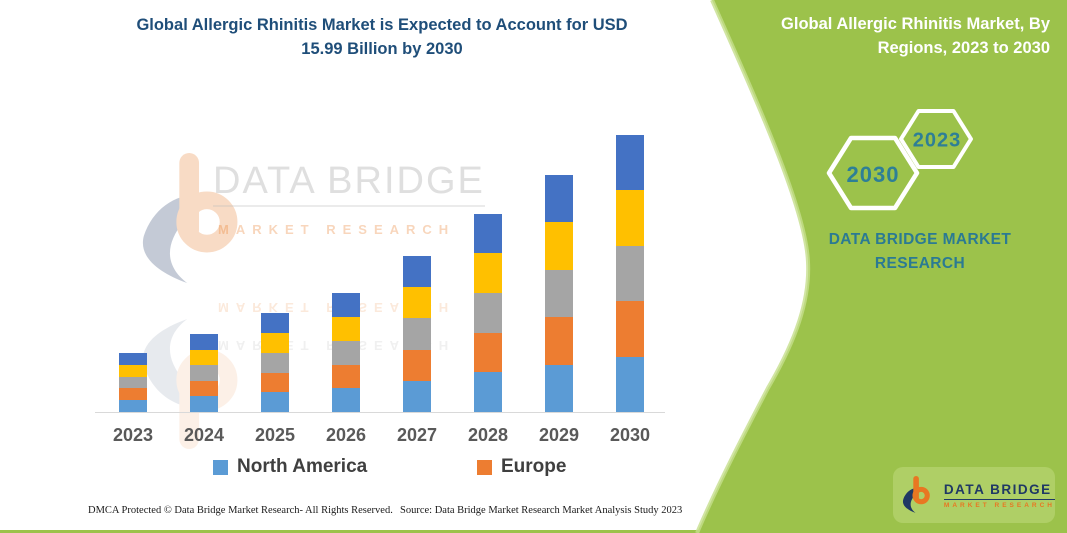  What do you see at coordinates (919, 495) in the screenshot?
I see `data-bridge-logo-icon` at bounding box center [919, 495].